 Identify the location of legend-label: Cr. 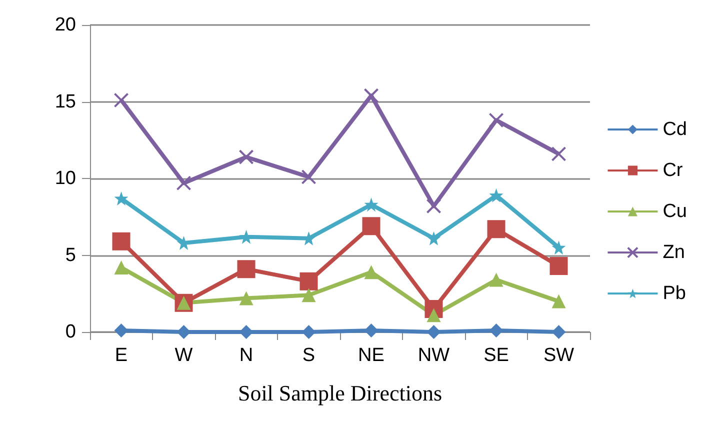
(673, 170).